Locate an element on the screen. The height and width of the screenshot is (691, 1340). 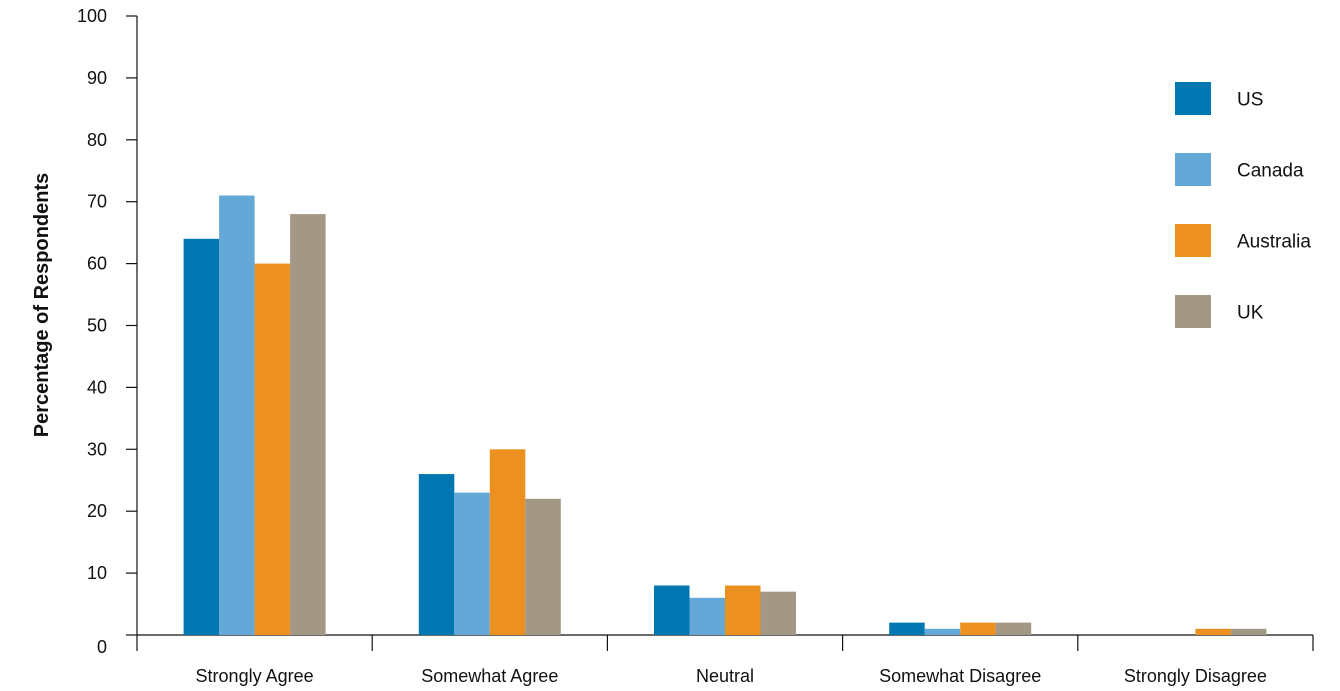
y-tick-label: 30 is located at coordinates (97, 449).